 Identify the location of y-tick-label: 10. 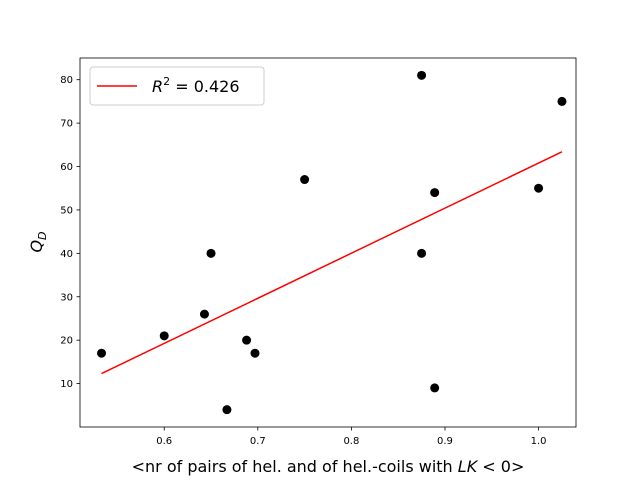
(66, 384).